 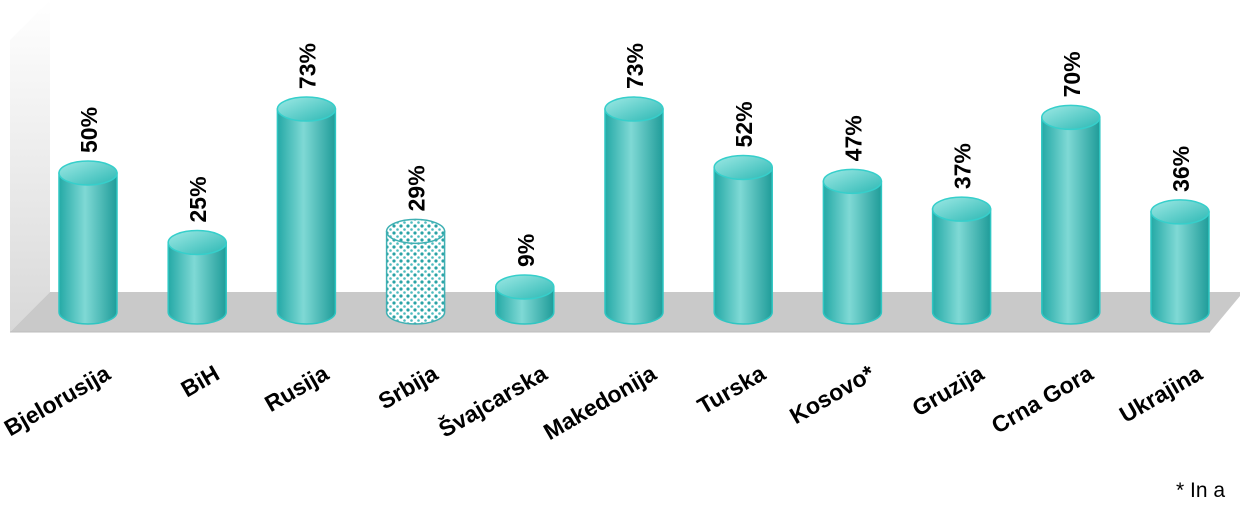 I want to click on bar-srbija, so click(x=415, y=271).